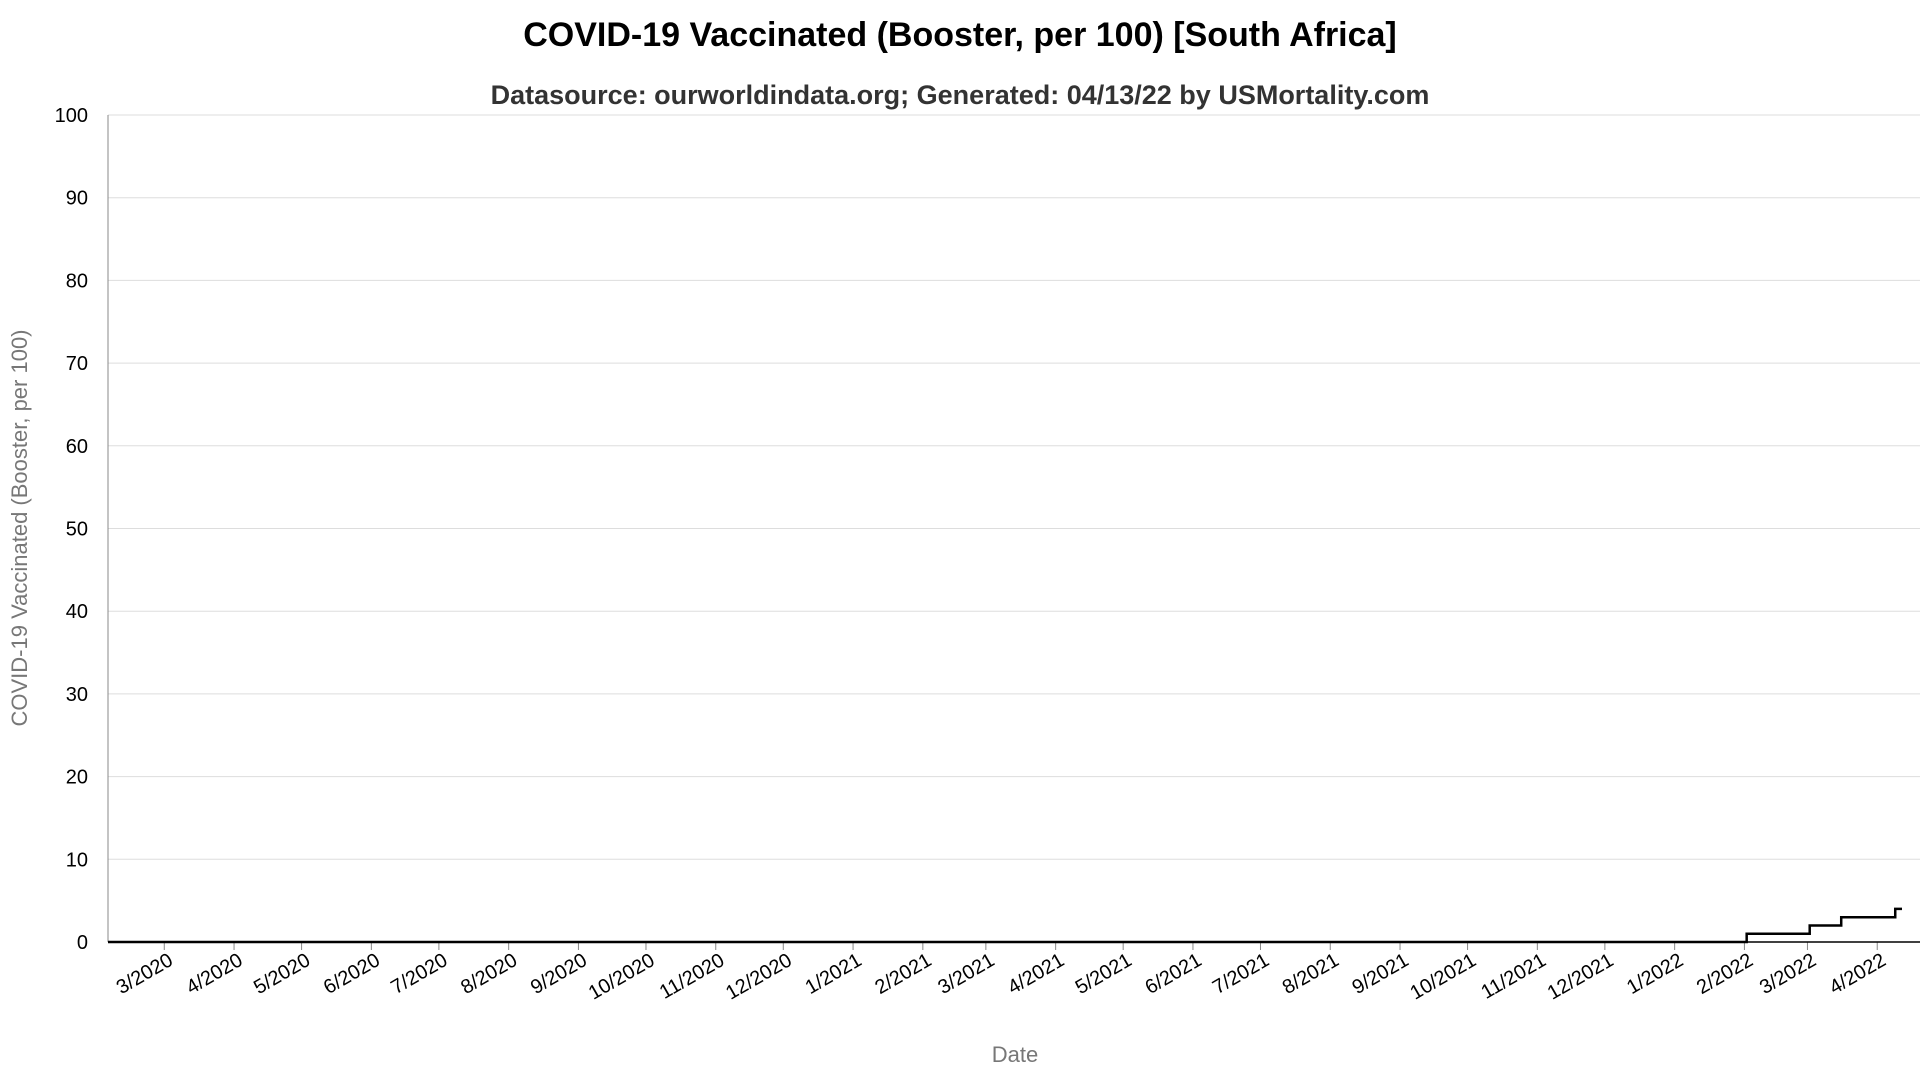  Describe the element at coordinates (559, 974) in the screenshot. I see `x-tick-label: 9/2020` at that location.